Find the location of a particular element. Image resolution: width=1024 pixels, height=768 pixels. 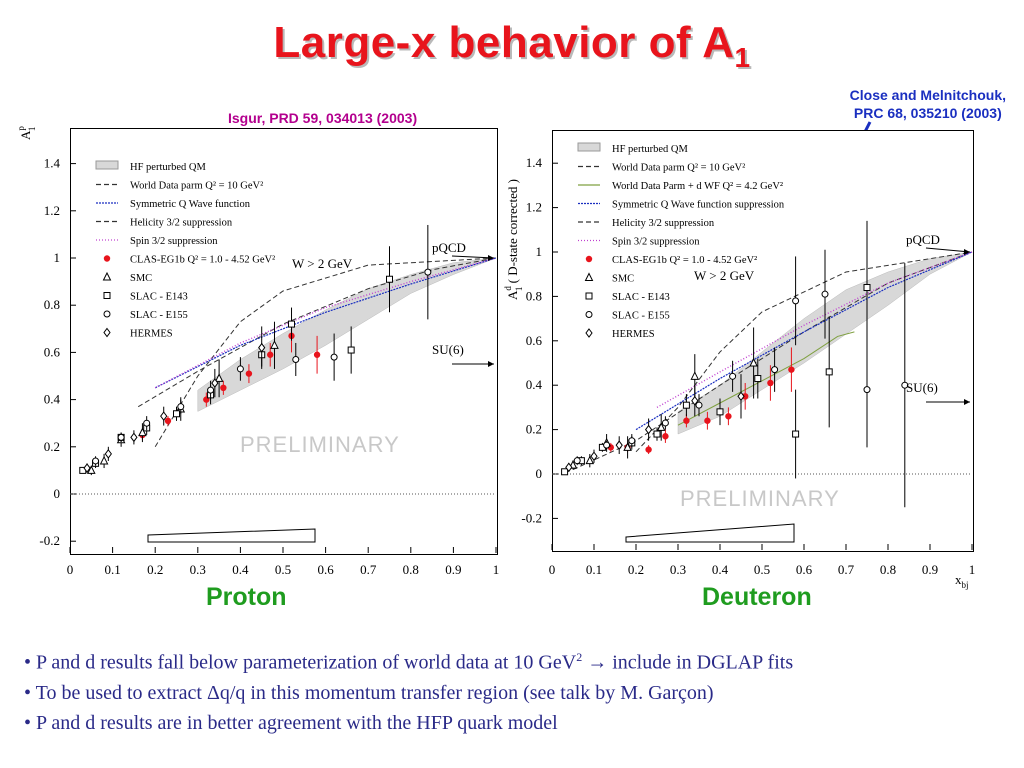

proton-xtick-label: 0.9 is located at coordinates (453, 569).